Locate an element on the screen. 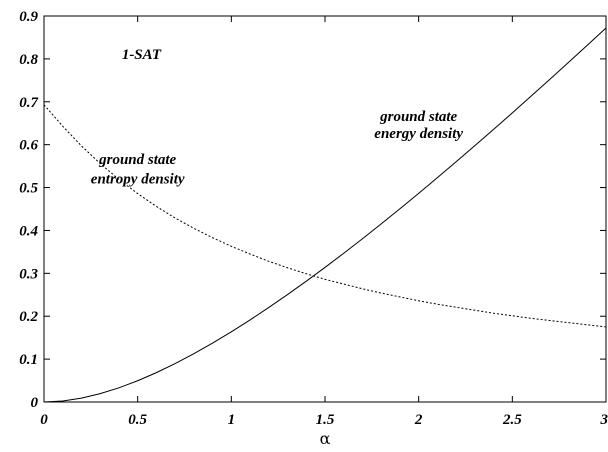 The height and width of the screenshot is (452, 608). x-axis-label: α is located at coordinates (325, 438).